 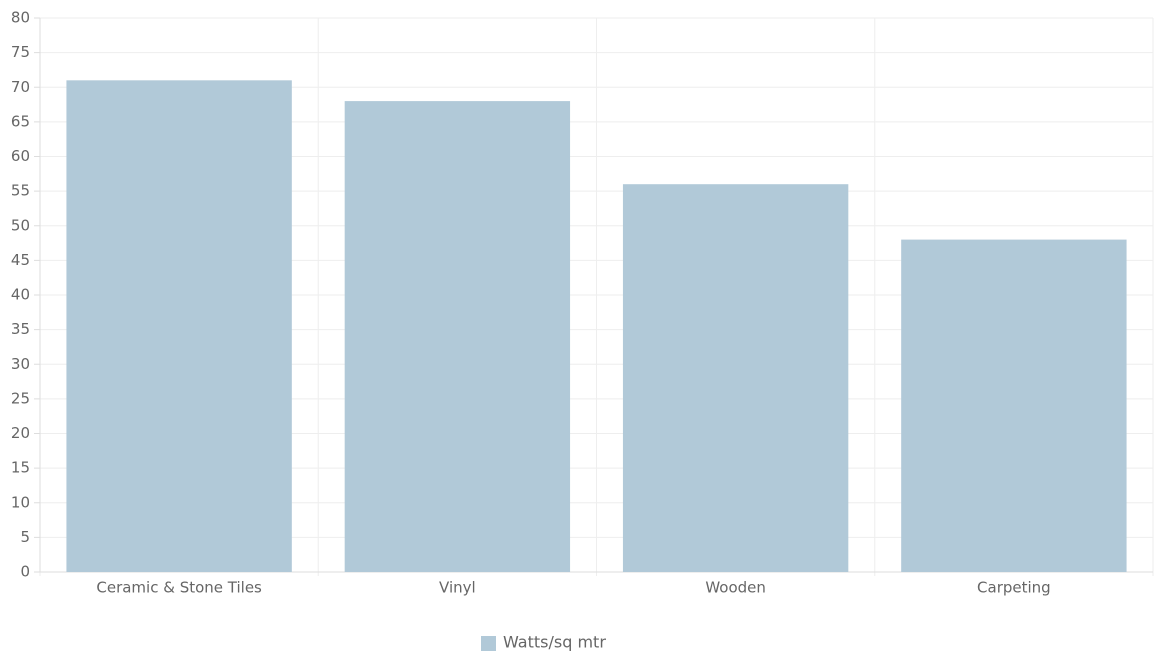 What do you see at coordinates (457, 588) in the screenshot?
I see `x-tick-label: Vinyl` at bounding box center [457, 588].